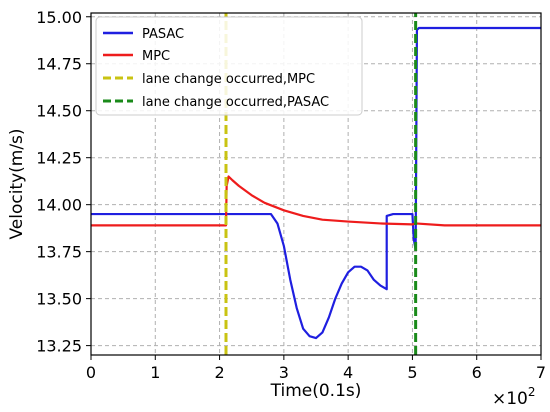 The image size is (550, 412). Describe the element at coordinates (59, 205) in the screenshot. I see `y-tick-label: 14.00` at that location.